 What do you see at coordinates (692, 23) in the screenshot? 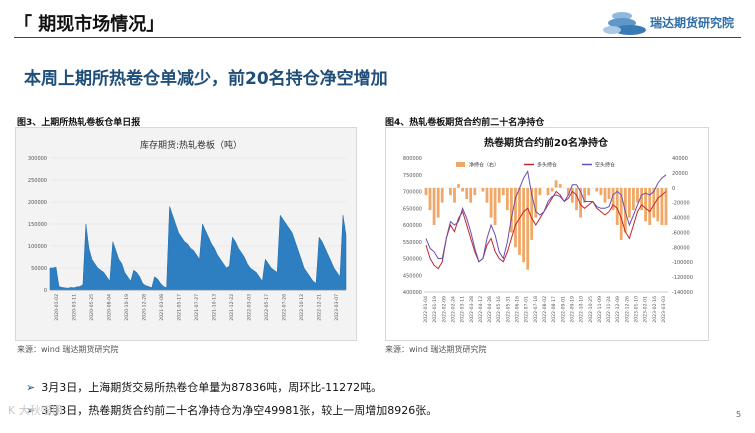
I see `logo-text: 瑞达期货研究院` at bounding box center [692, 23].